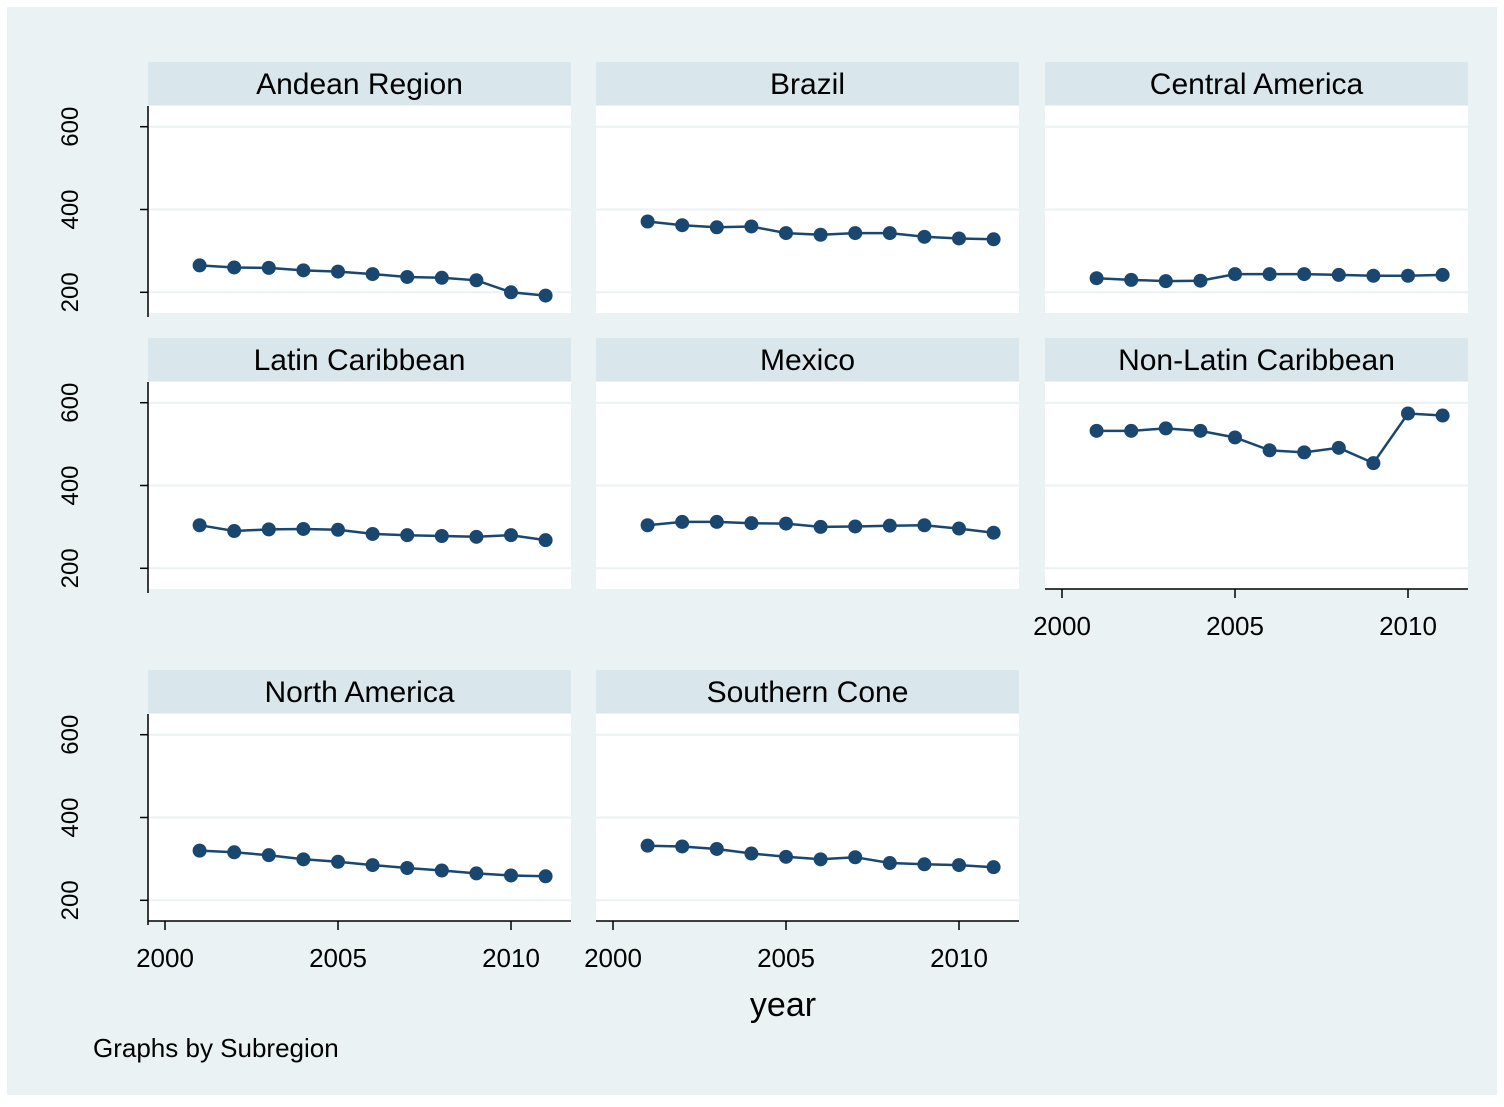  What do you see at coordinates (1408, 626) in the screenshot?
I see `x-tick-label: 2010` at bounding box center [1408, 626].